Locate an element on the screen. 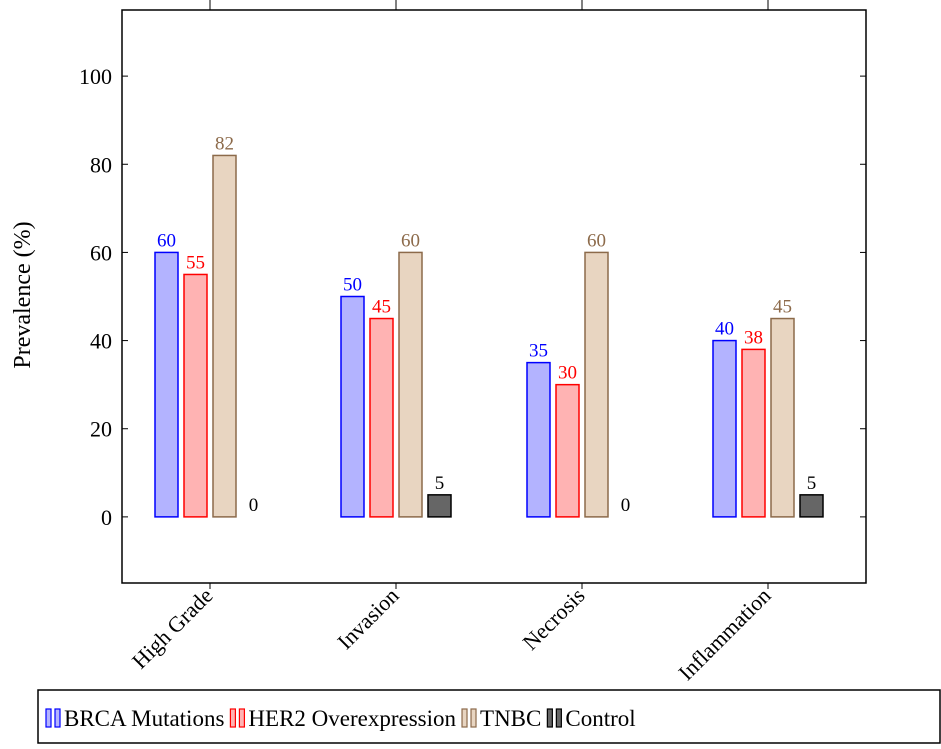 This screenshot has height=749, width=941. legend-label: HER2 Overexpression is located at coordinates (352, 718).